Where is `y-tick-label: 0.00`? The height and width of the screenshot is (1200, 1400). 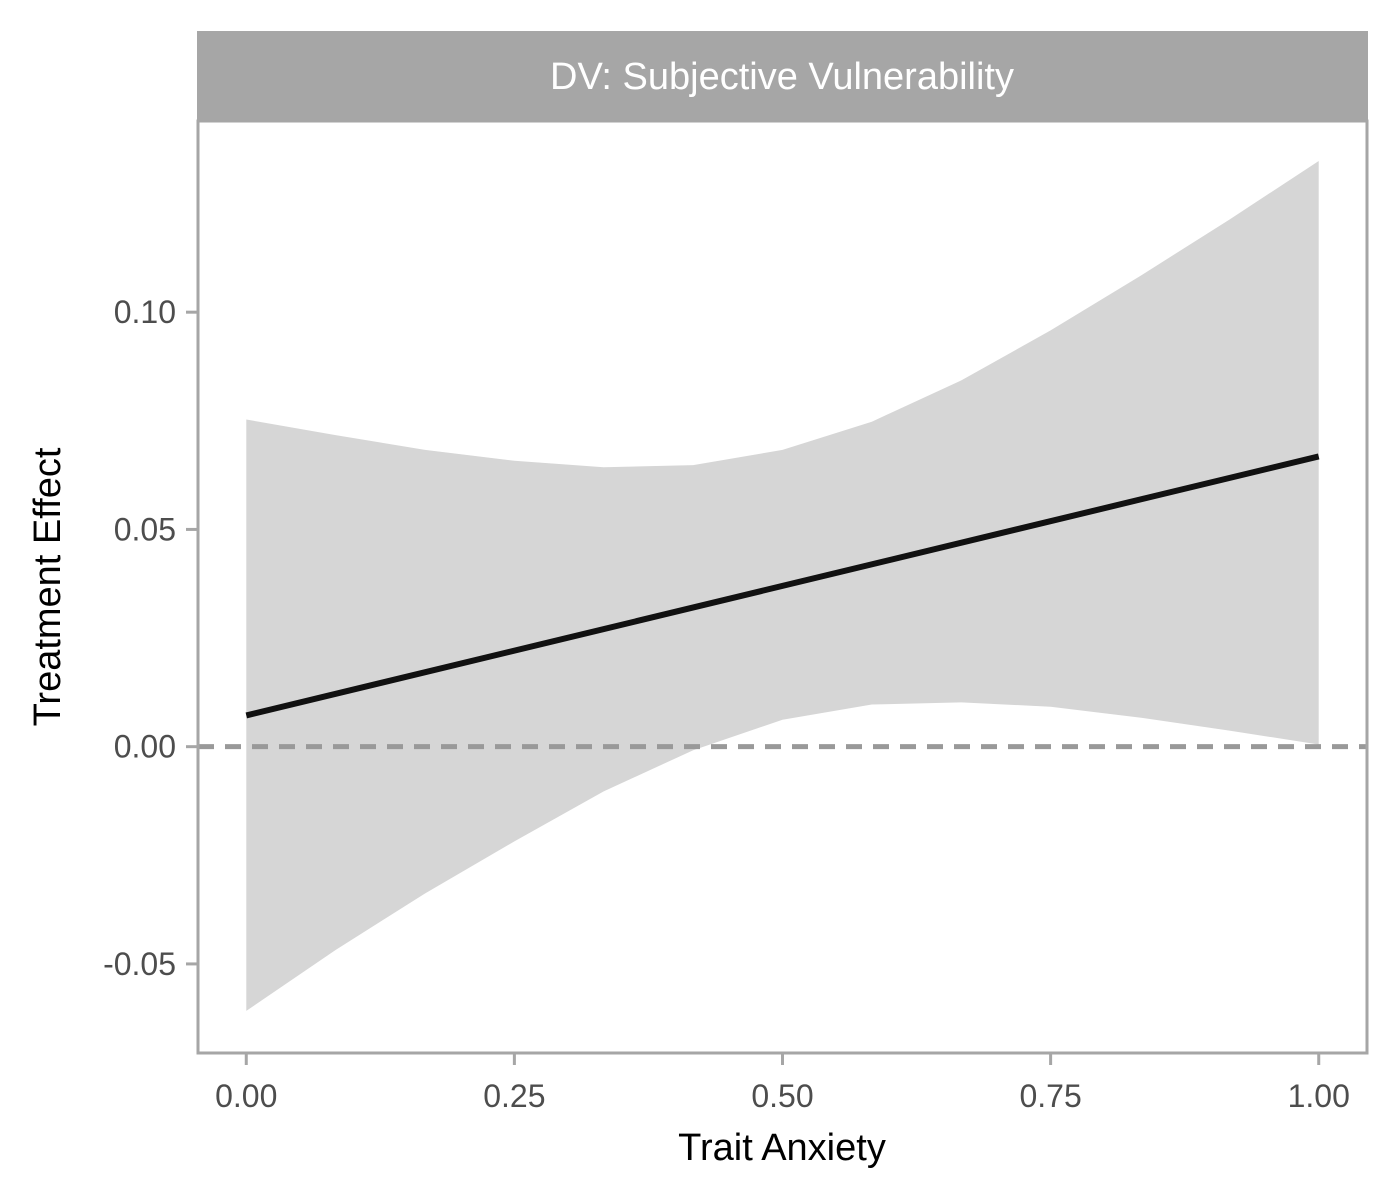 y-tick-label: 0.00 is located at coordinates (145, 747).